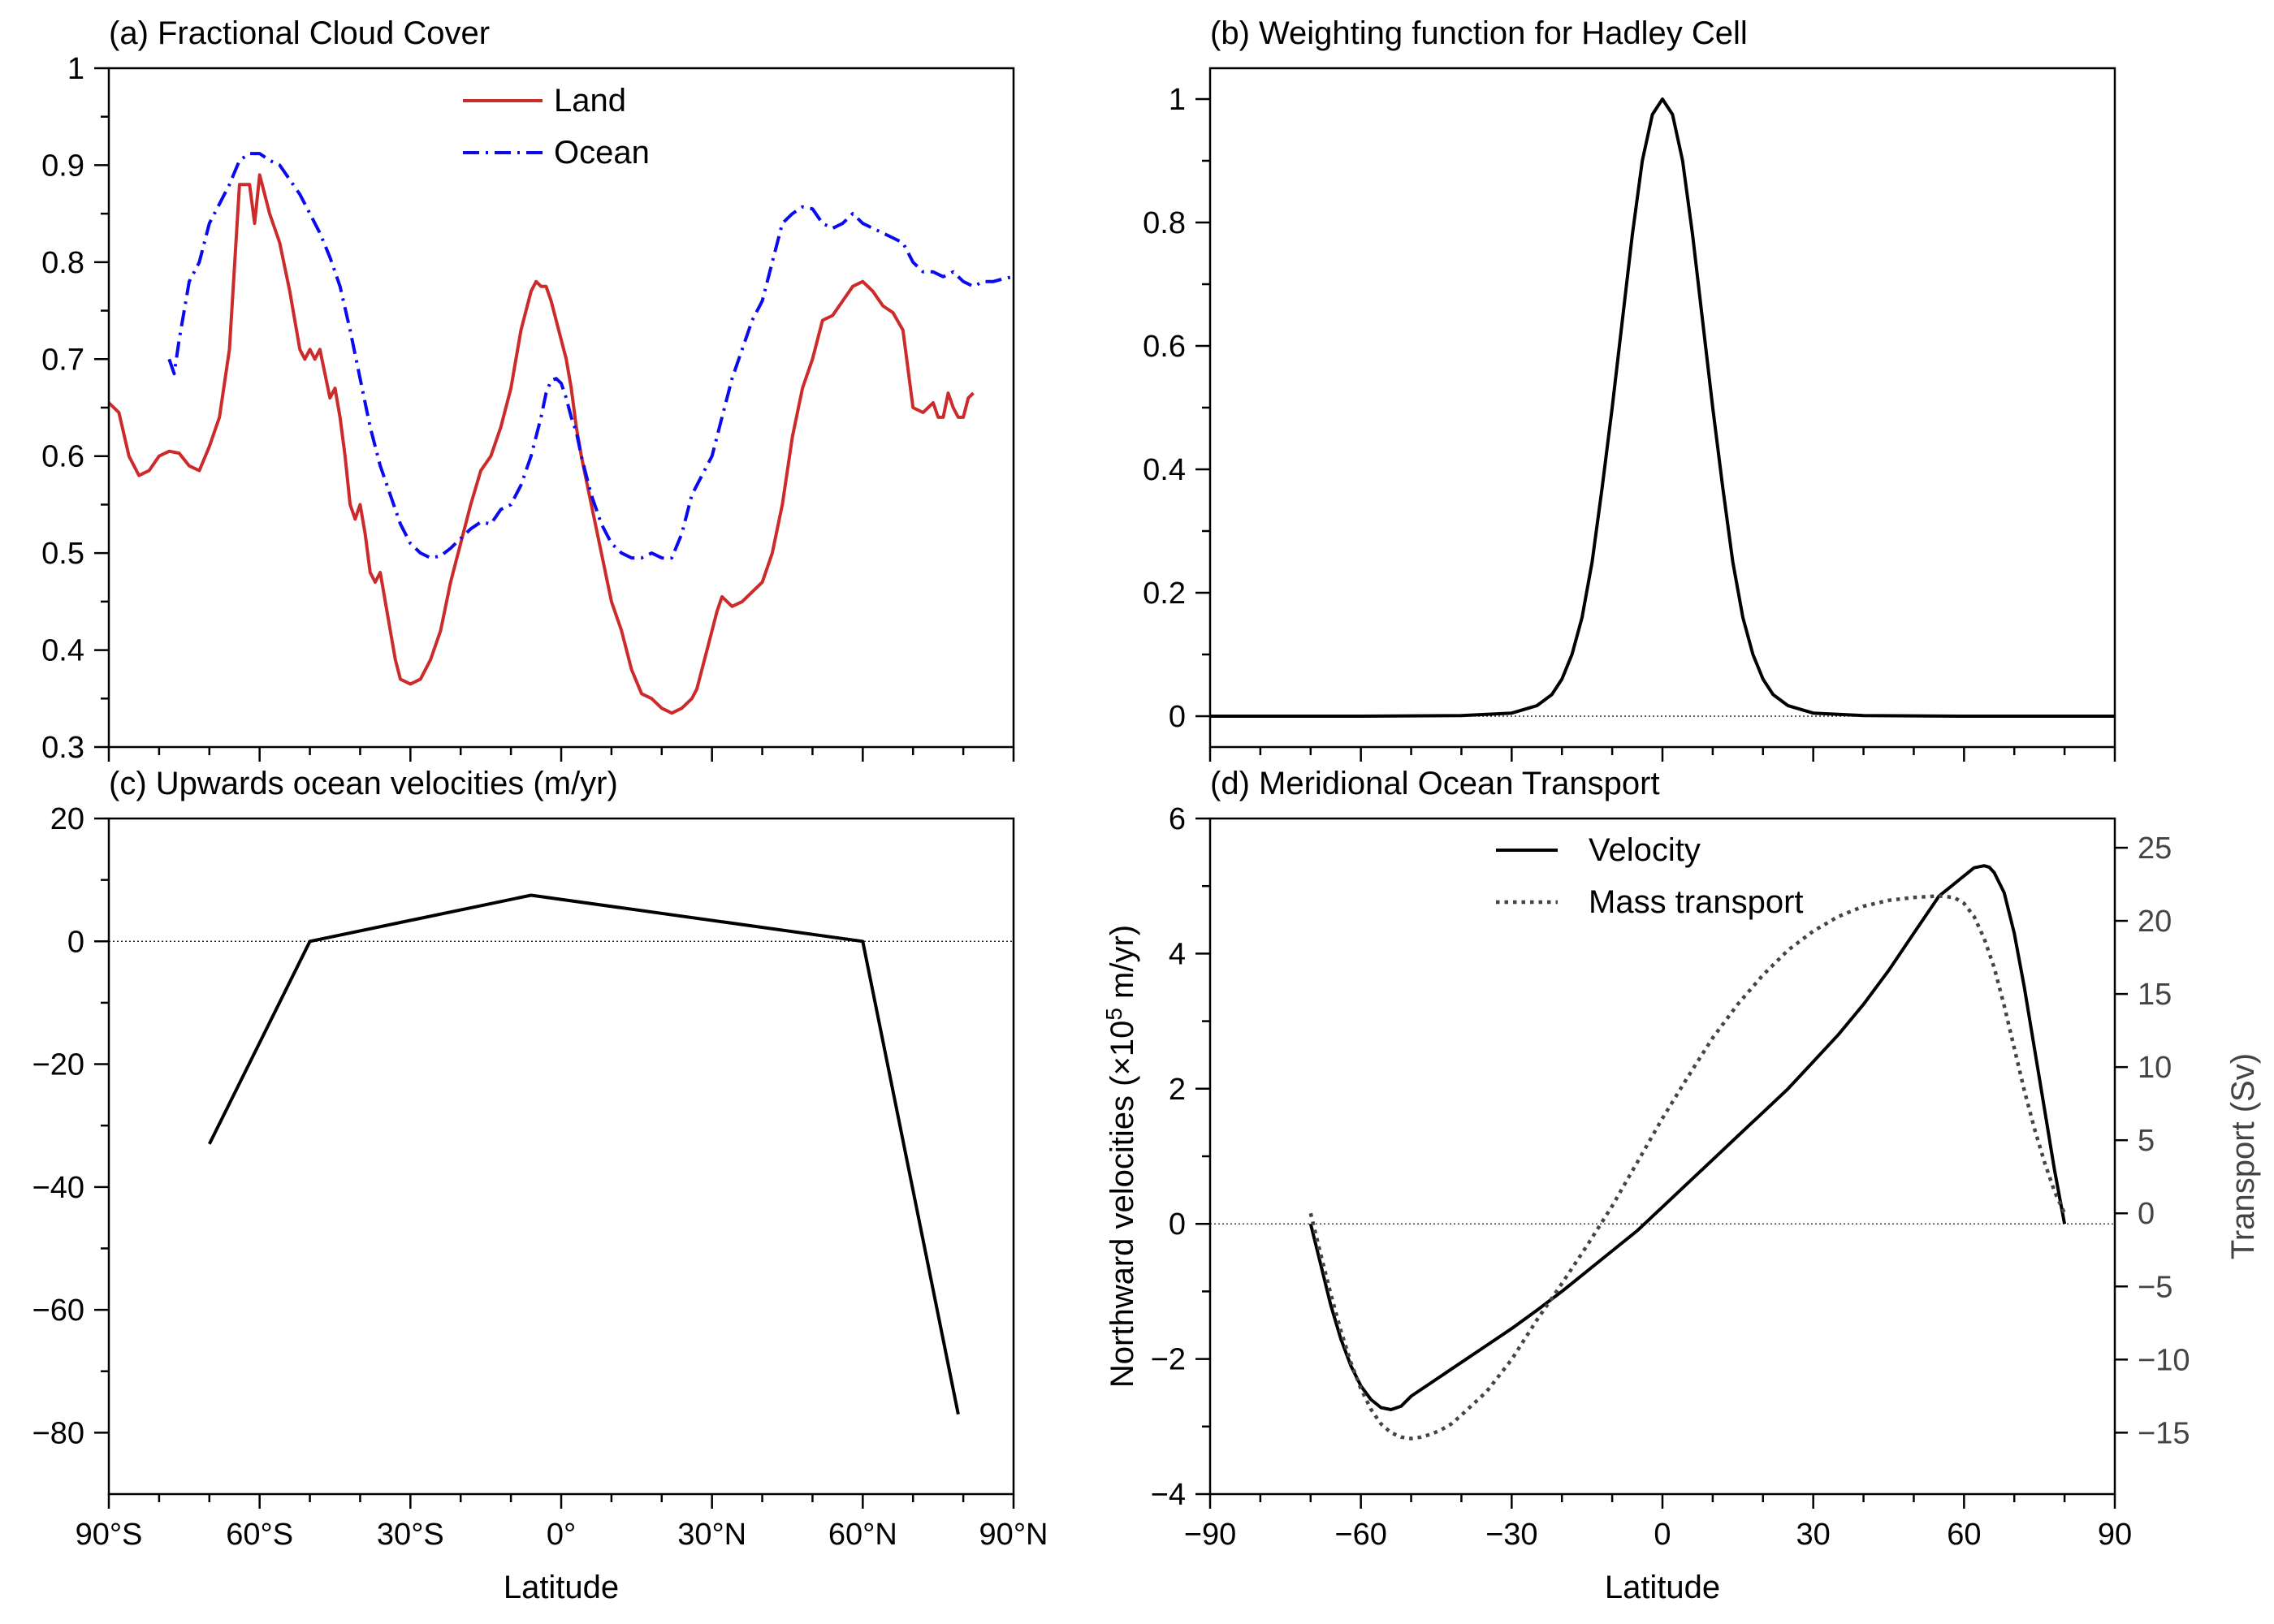 The height and width of the screenshot is (1624, 2274). Describe the element at coordinates (602, 153) in the screenshot. I see `legend-label-ocean: Ocean` at that location.